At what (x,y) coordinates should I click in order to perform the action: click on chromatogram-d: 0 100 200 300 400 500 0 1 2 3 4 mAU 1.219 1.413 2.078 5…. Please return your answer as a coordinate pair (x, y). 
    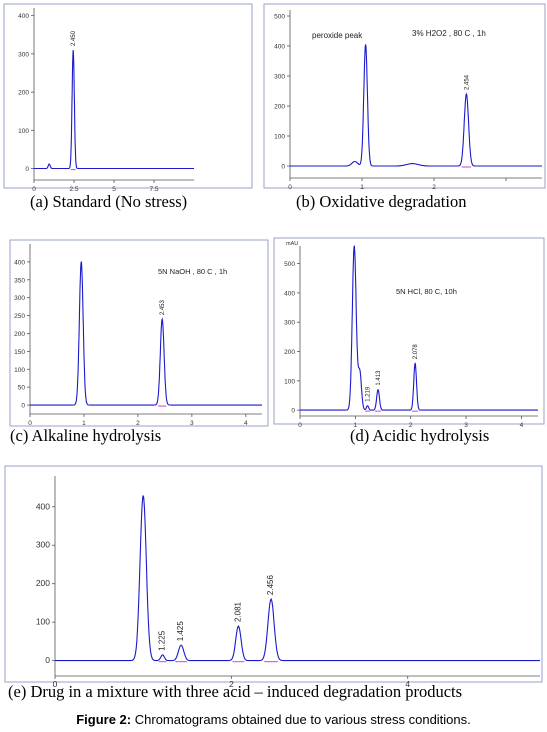
    Looking at the image, I should click on (409, 330).